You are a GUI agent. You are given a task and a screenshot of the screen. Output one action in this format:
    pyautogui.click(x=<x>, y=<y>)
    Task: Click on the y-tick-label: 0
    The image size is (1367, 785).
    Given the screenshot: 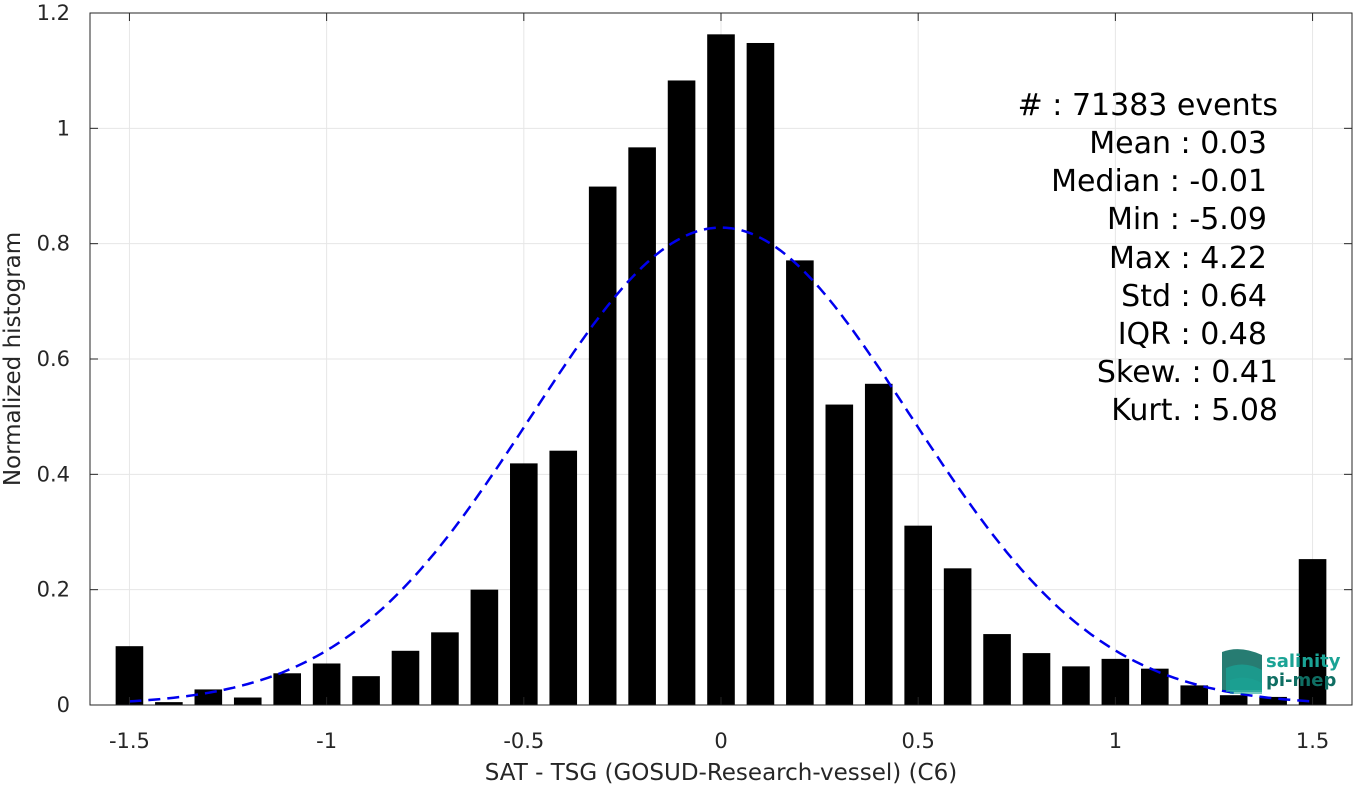 What is the action you would take?
    pyautogui.click(x=63, y=705)
    